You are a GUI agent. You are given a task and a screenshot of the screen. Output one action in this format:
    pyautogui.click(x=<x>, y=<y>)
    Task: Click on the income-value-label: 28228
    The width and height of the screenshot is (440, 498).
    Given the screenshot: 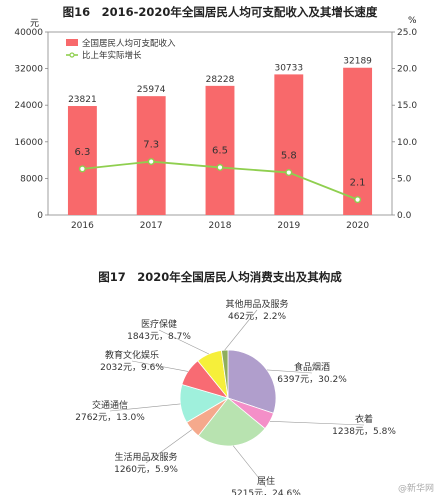 What is the action you would take?
    pyautogui.click(x=220, y=80)
    